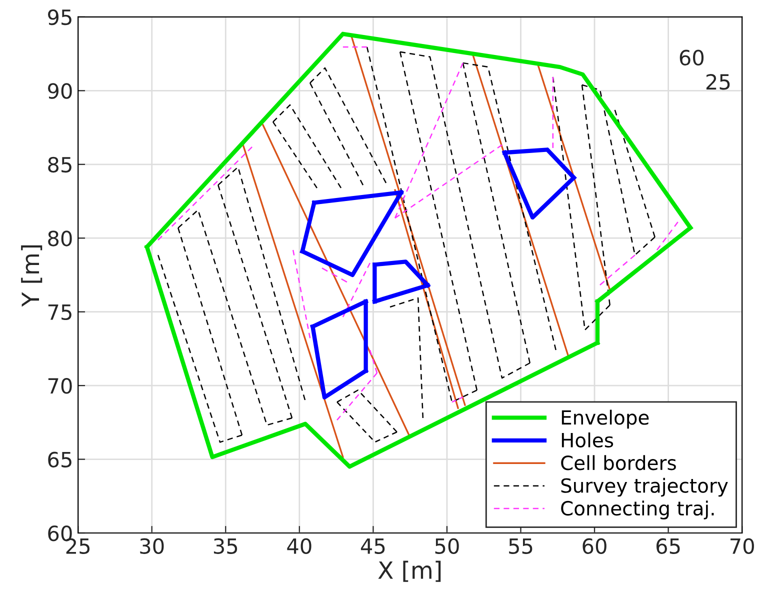 The width and height of the screenshot is (758, 605). What do you see at coordinates (605, 419) in the screenshot?
I see `legend-label: Envelope` at bounding box center [605, 419].